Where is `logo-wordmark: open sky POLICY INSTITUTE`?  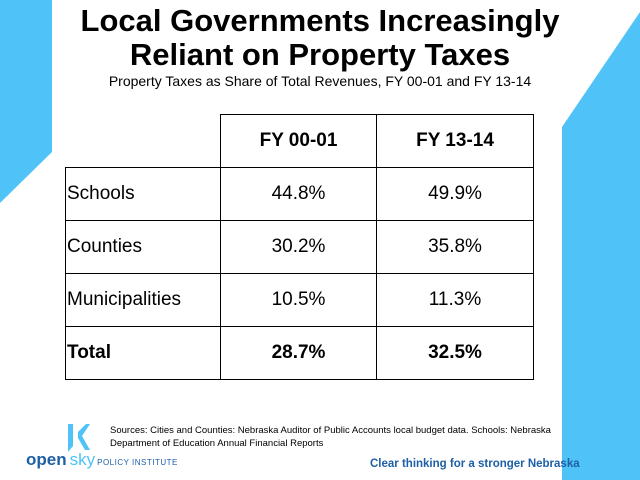
logo-wordmark: open sky POLICY INSTITUTE is located at coordinates (102, 460).